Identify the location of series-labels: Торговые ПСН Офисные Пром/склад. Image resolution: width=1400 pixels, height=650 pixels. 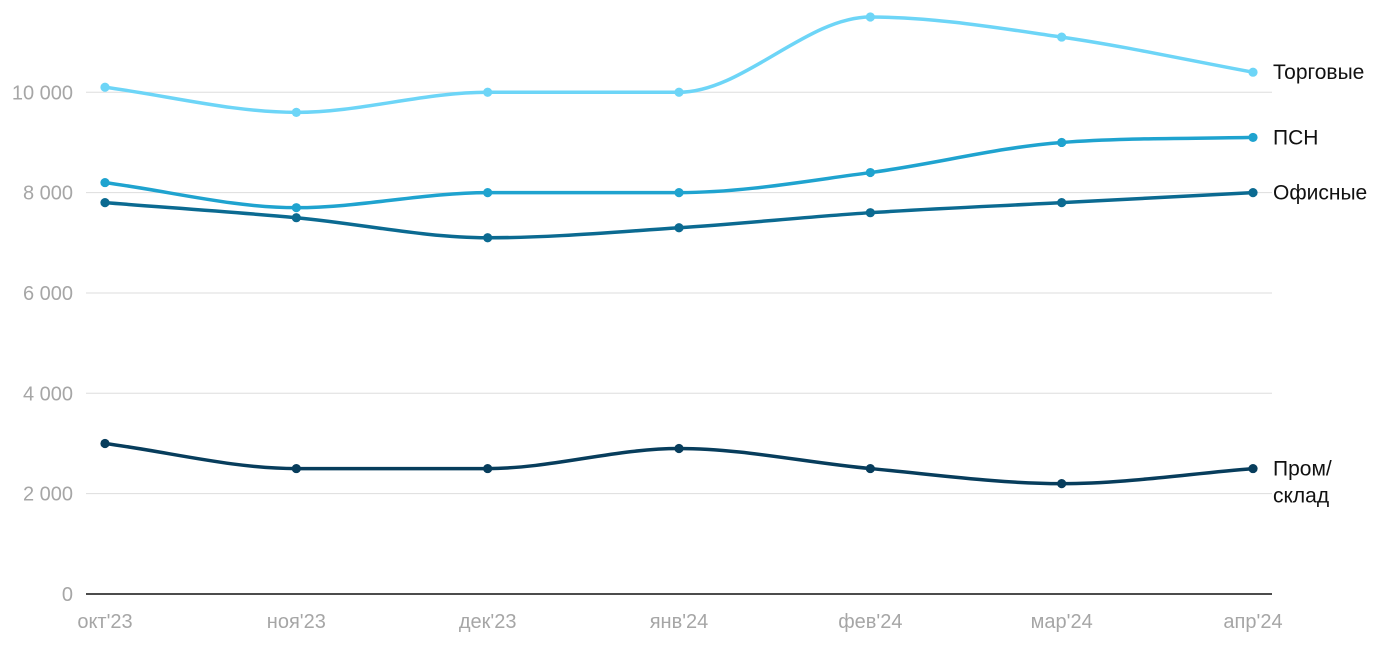
(1320, 284).